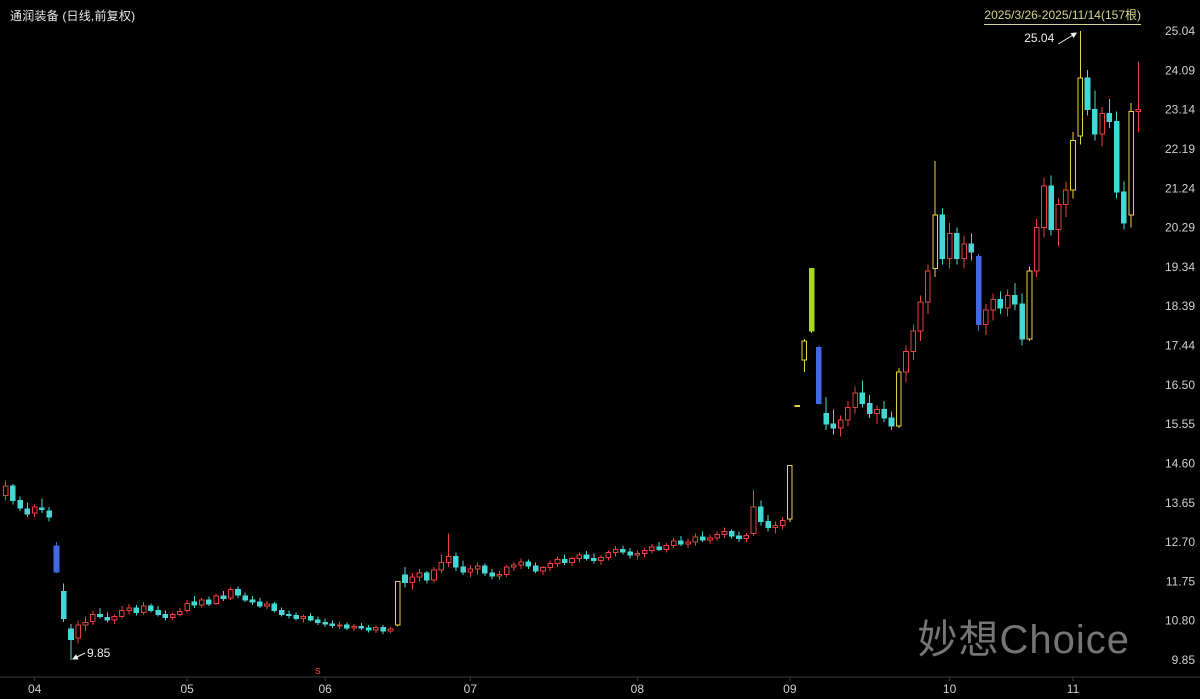 The width and height of the screenshot is (1200, 699). Describe the element at coordinates (1062, 15) in the screenshot. I see `date-range-link: 2025/3/26-2025/11/14(157根)` at that location.